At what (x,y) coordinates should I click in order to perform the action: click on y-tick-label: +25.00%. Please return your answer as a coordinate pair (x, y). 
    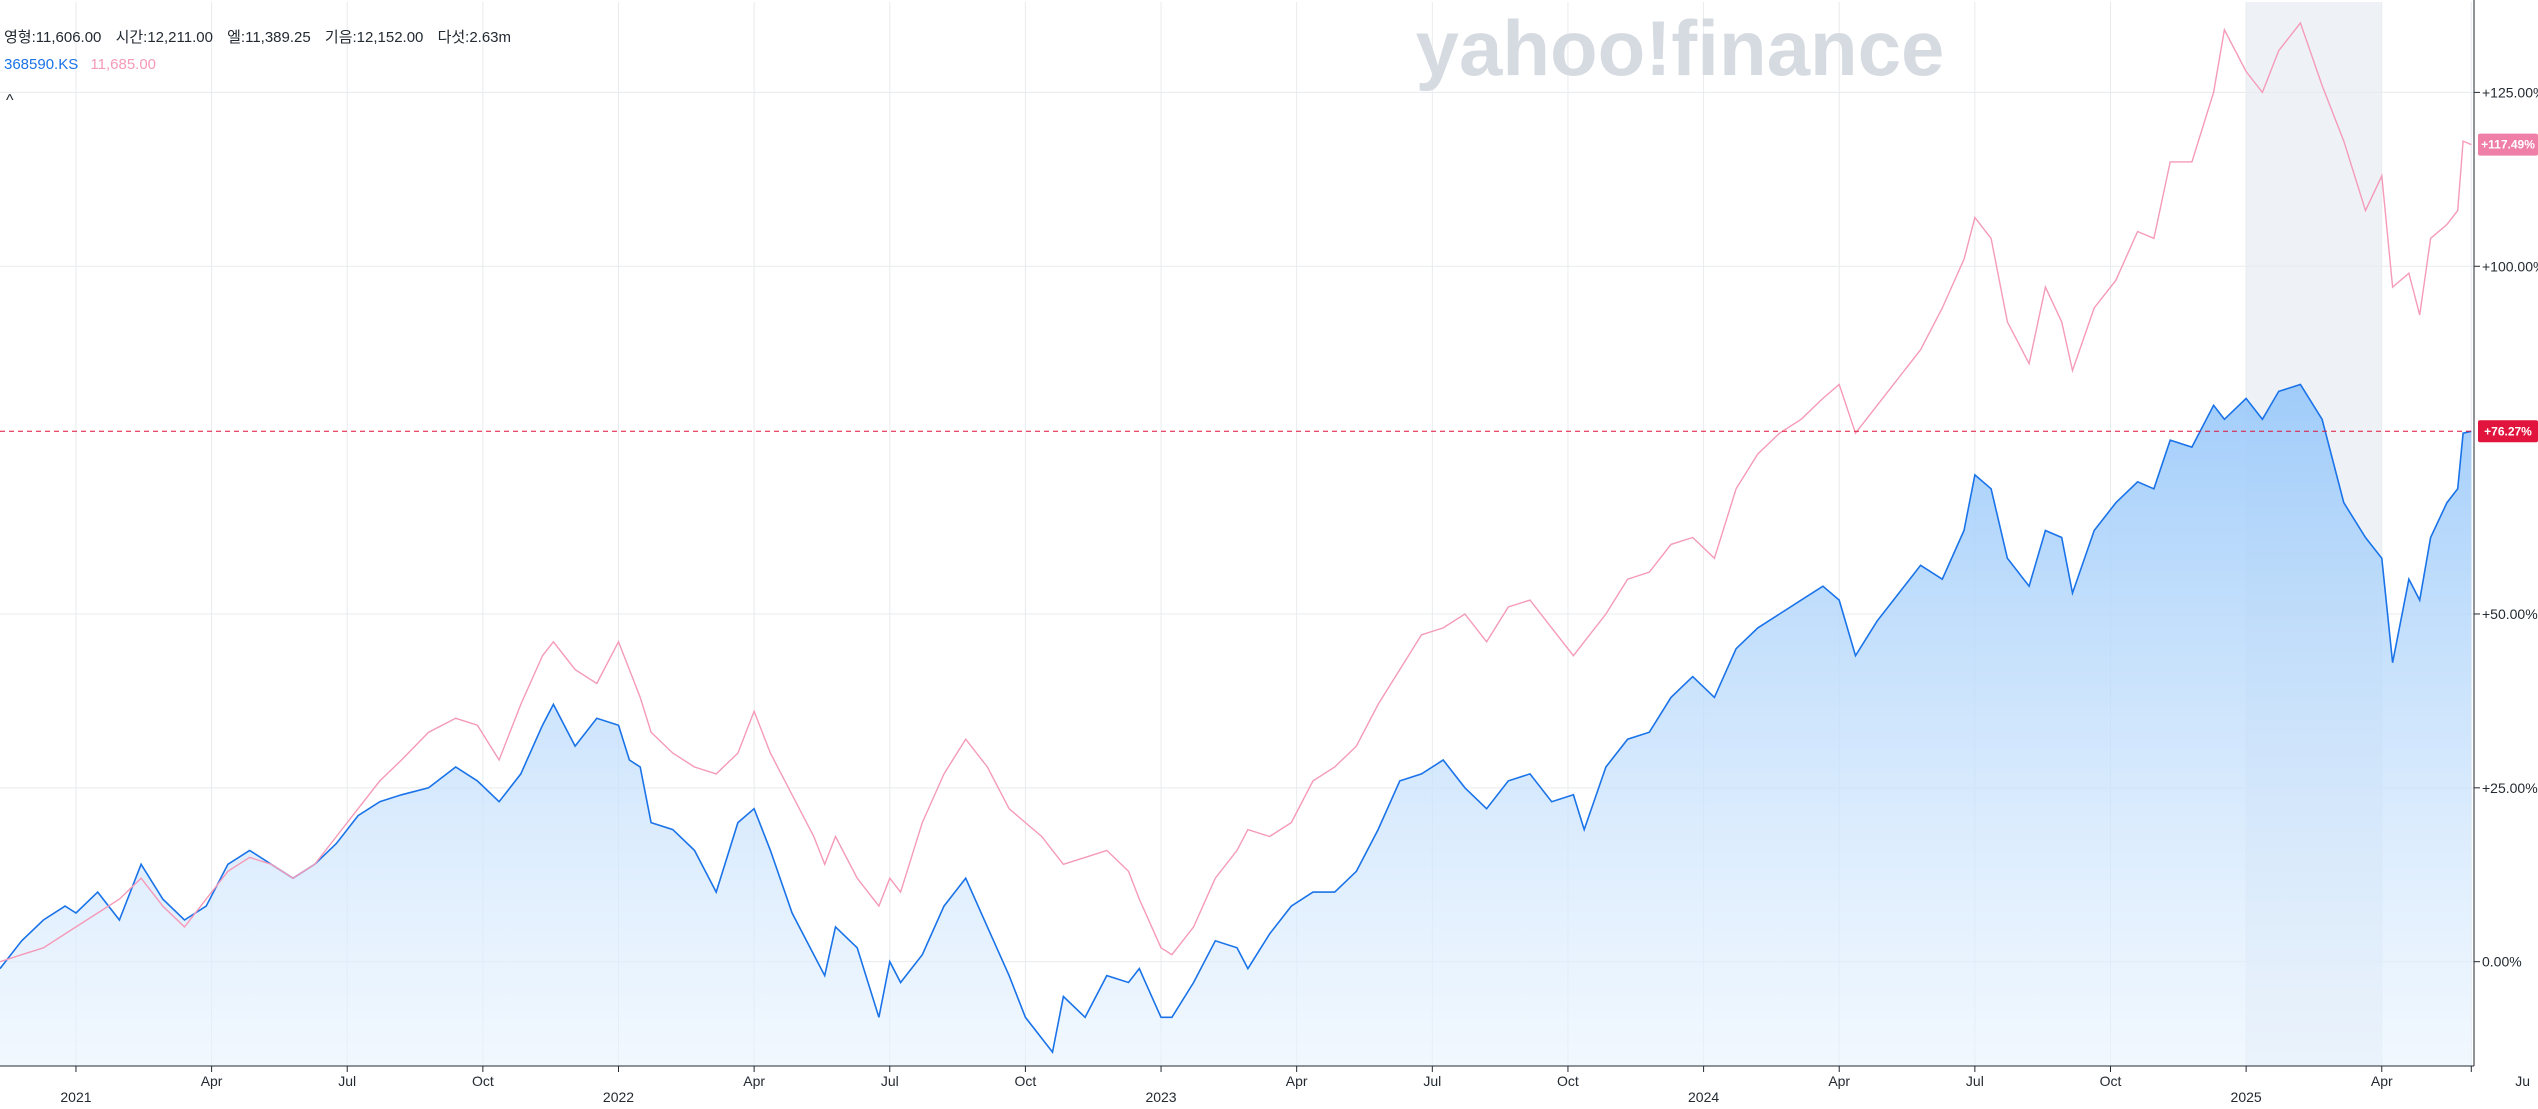
    Looking at the image, I should click on (2510, 788).